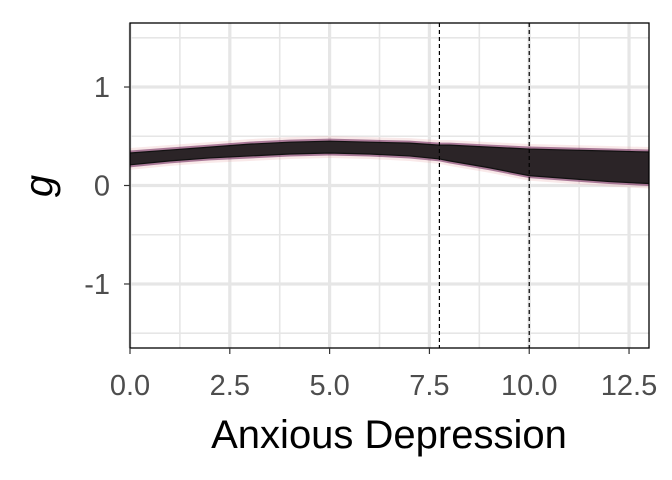 The height and width of the screenshot is (480, 672). What do you see at coordinates (39, 186) in the screenshot?
I see `y-axis-label: g` at bounding box center [39, 186].